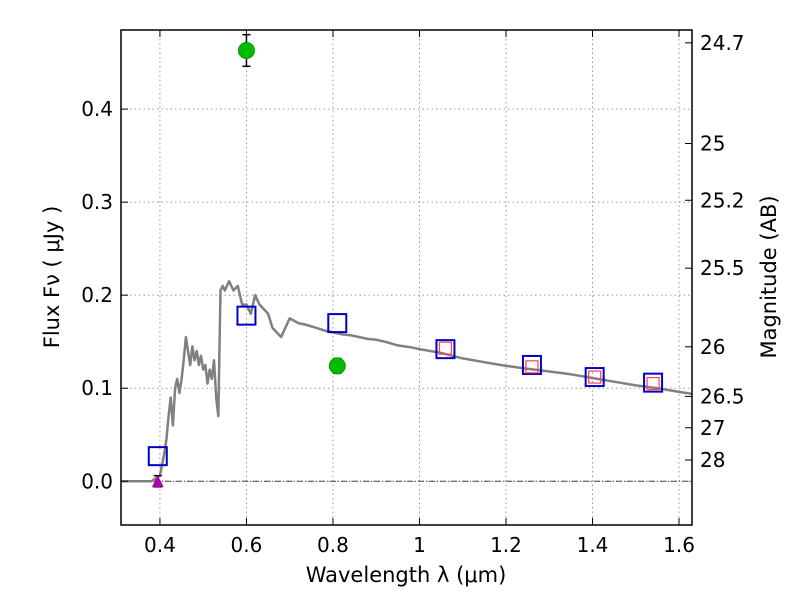 This screenshot has width=800, height=600. Describe the element at coordinates (247, 545) in the screenshot. I see `x-tick-label: 0.6` at that location.